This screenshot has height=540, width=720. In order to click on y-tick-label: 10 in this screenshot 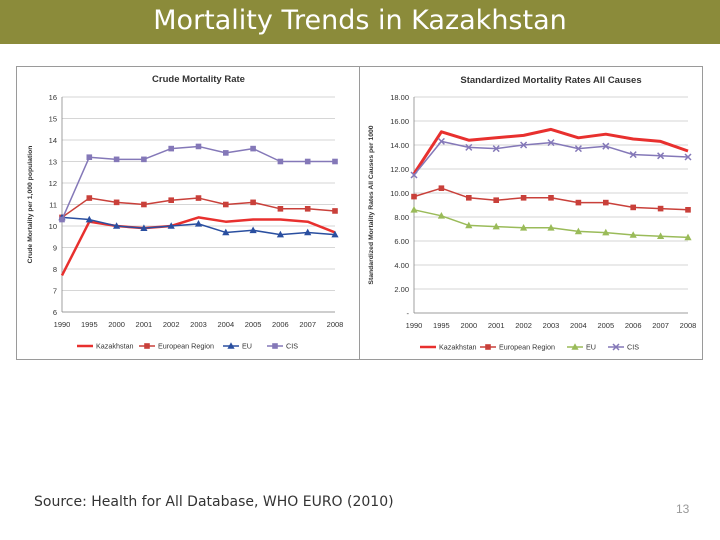, I will do `click(53, 226)`.